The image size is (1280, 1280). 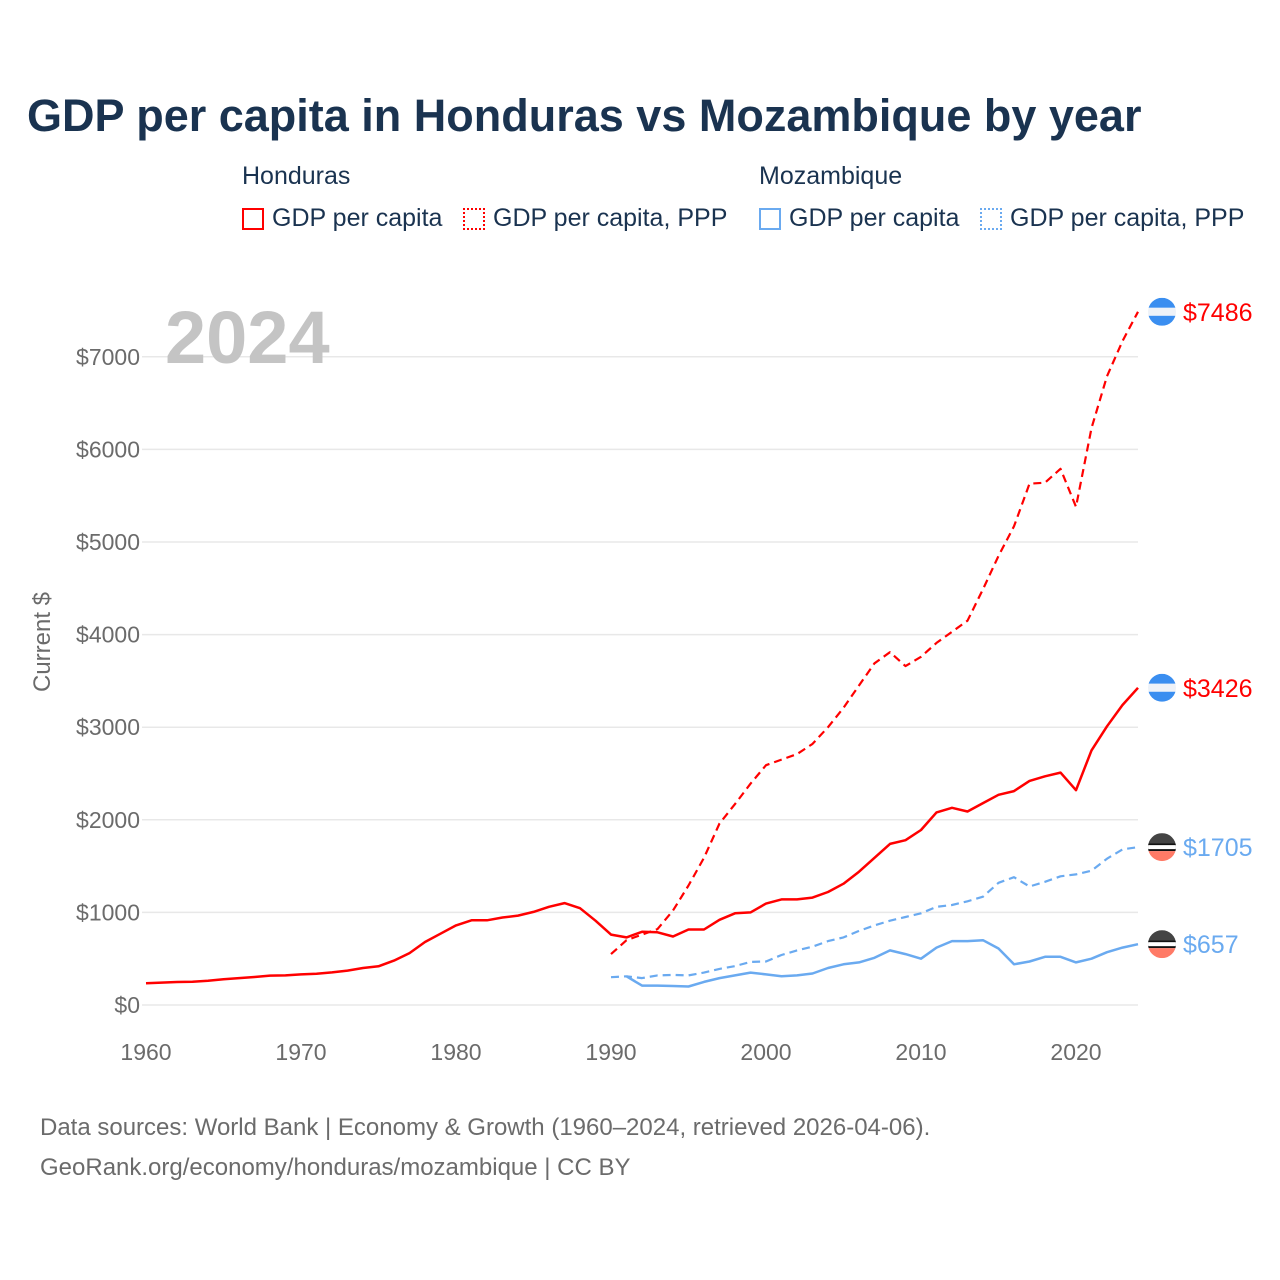 What do you see at coordinates (108, 727) in the screenshot?
I see `y-tick-label: $3000` at bounding box center [108, 727].